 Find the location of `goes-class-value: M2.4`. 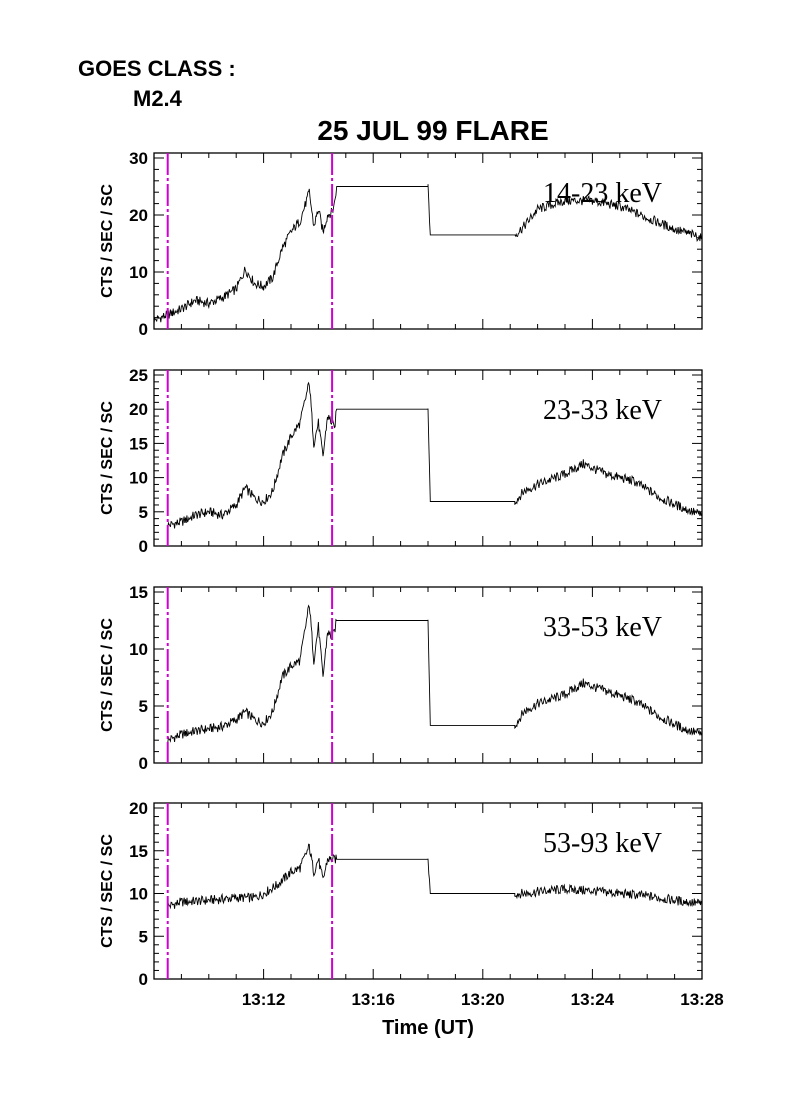

goes-class-value: M2.4 is located at coordinates (158, 98).